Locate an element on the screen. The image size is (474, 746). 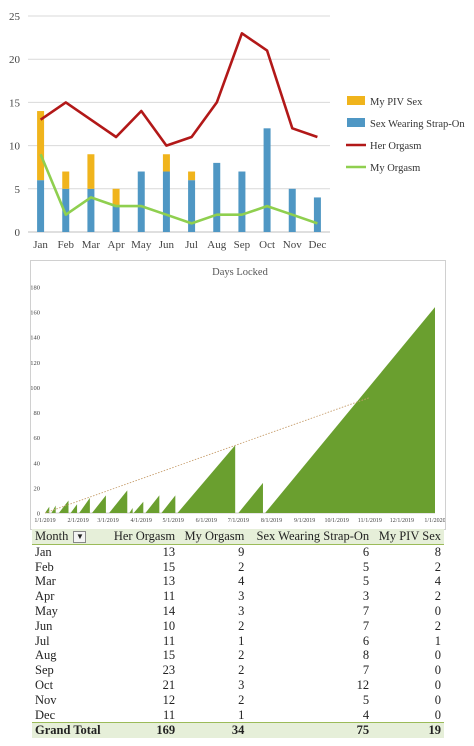
pivot-header-strap-on: Sex Wearing Strap-On is located at coordinates (310, 537).